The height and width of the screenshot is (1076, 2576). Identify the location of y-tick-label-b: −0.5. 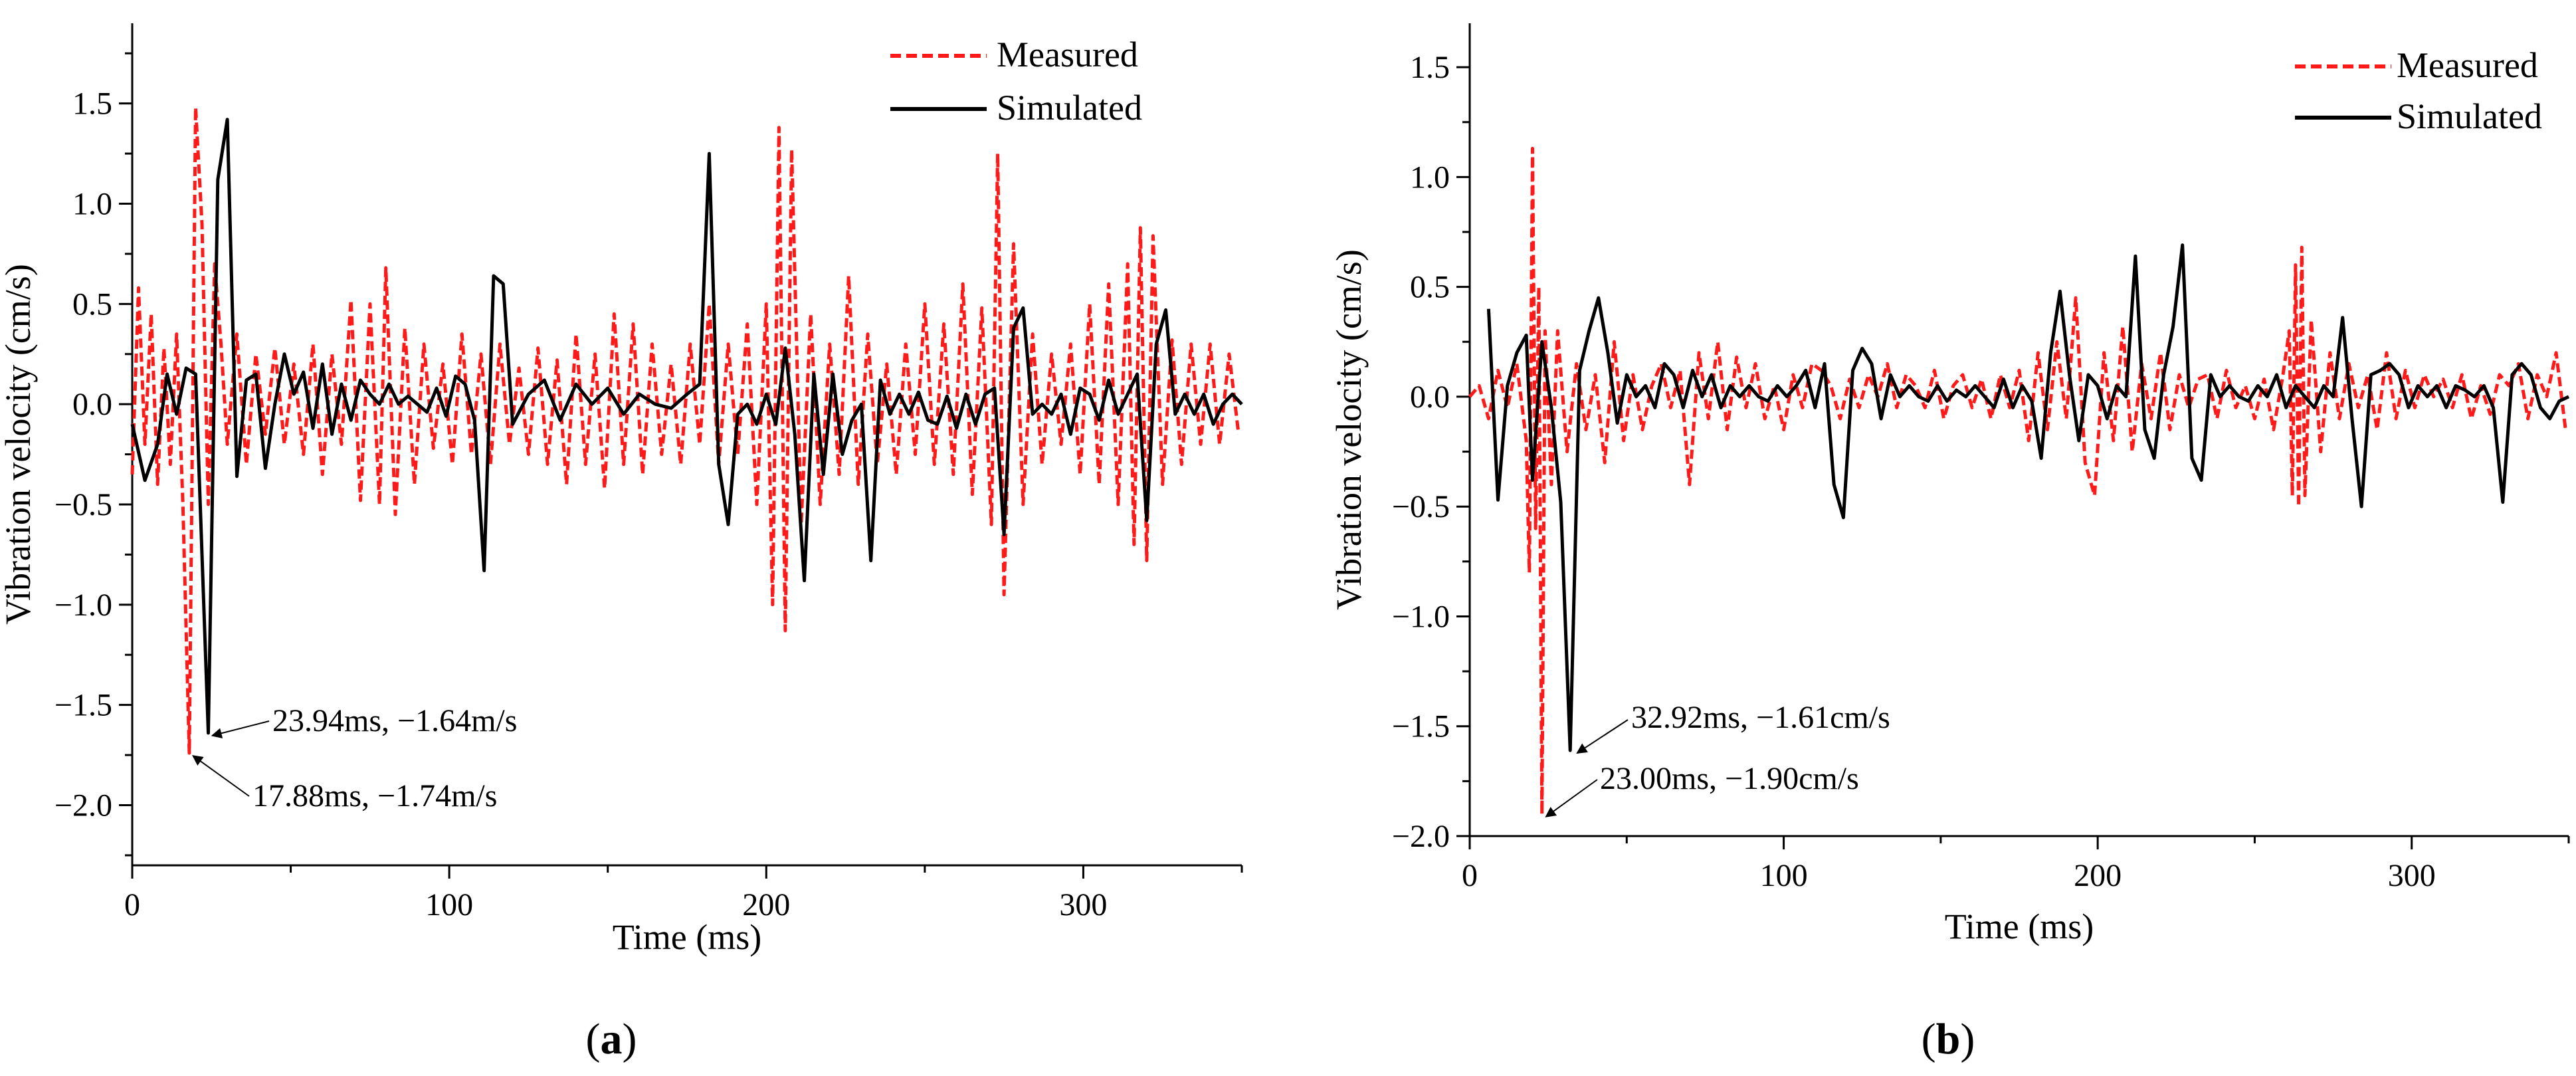
(1421, 506).